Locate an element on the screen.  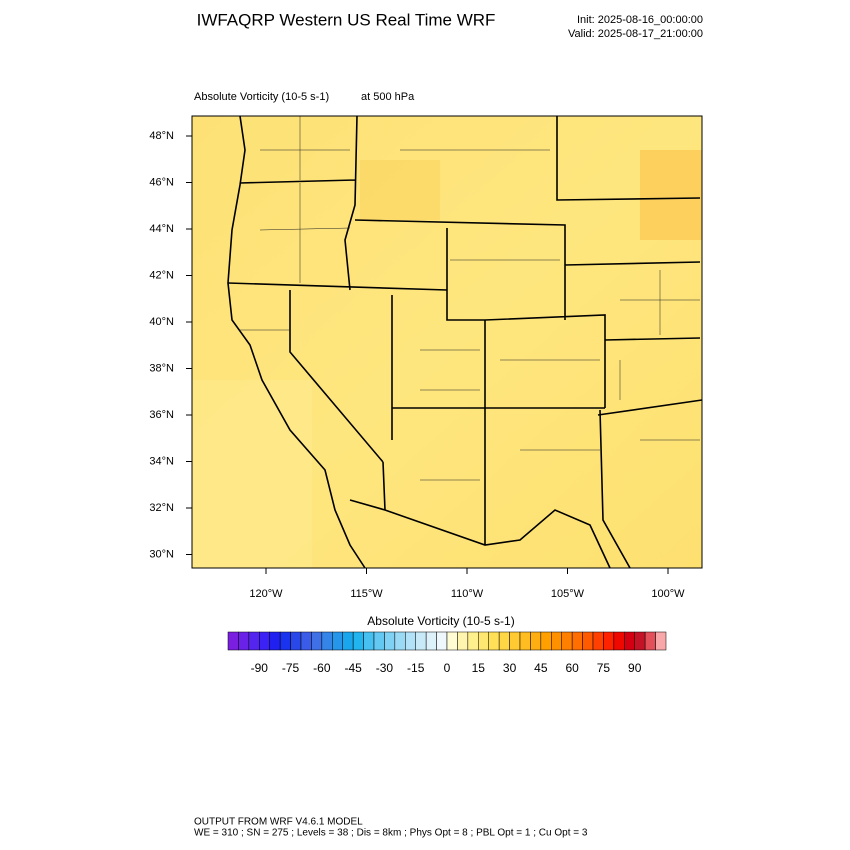
colorbar-tick-label: 45 is located at coordinates (541, 668).